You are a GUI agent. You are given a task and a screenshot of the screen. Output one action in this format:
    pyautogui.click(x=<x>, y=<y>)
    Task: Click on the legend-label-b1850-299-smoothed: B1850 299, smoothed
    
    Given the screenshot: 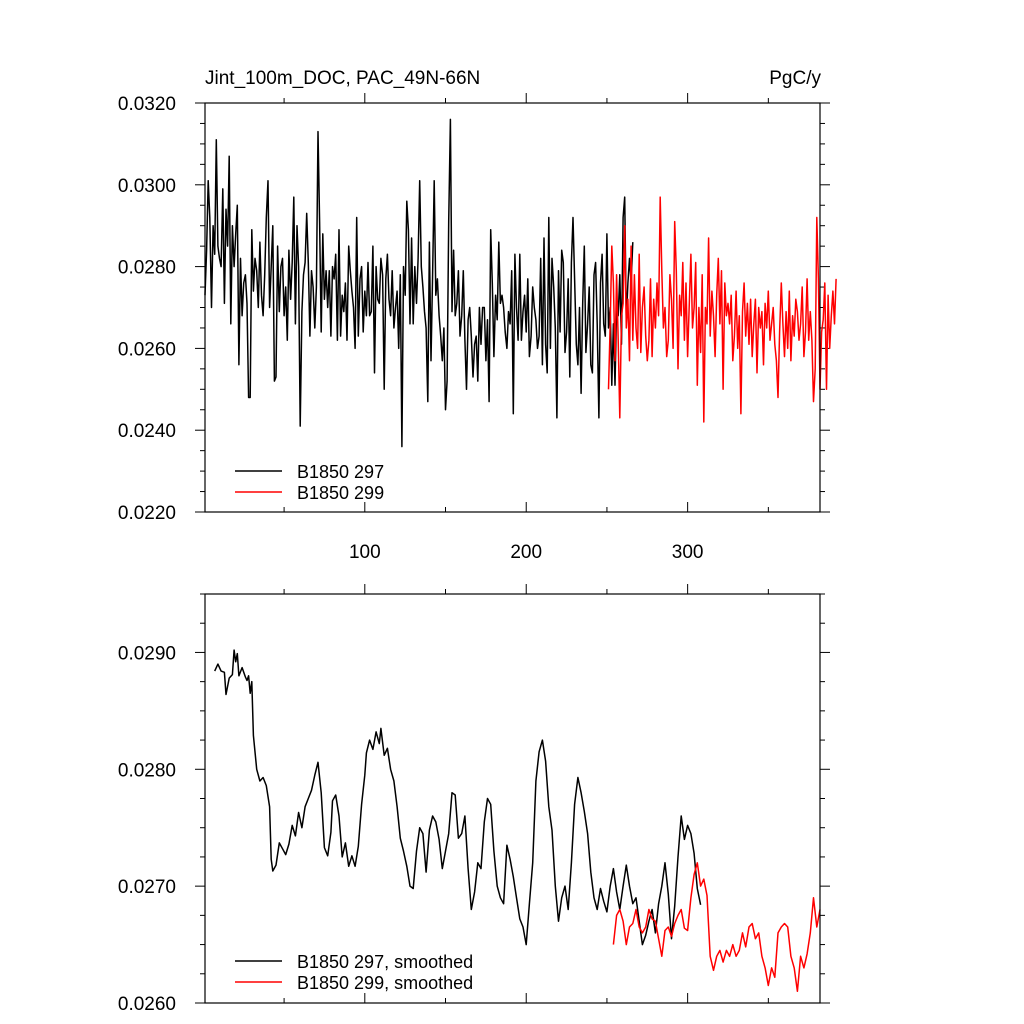 What is the action you would take?
    pyautogui.click(x=385, y=983)
    